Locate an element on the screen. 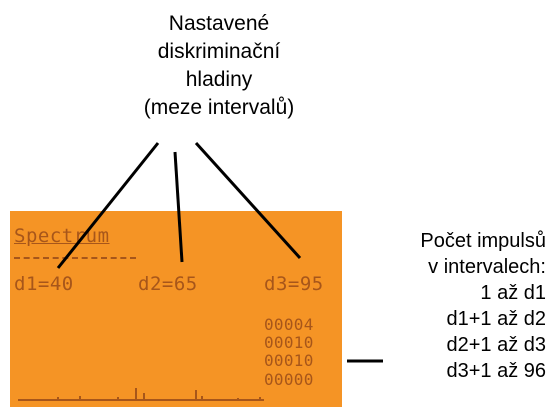  threshold-d1: d1=40 is located at coordinates (44, 284).